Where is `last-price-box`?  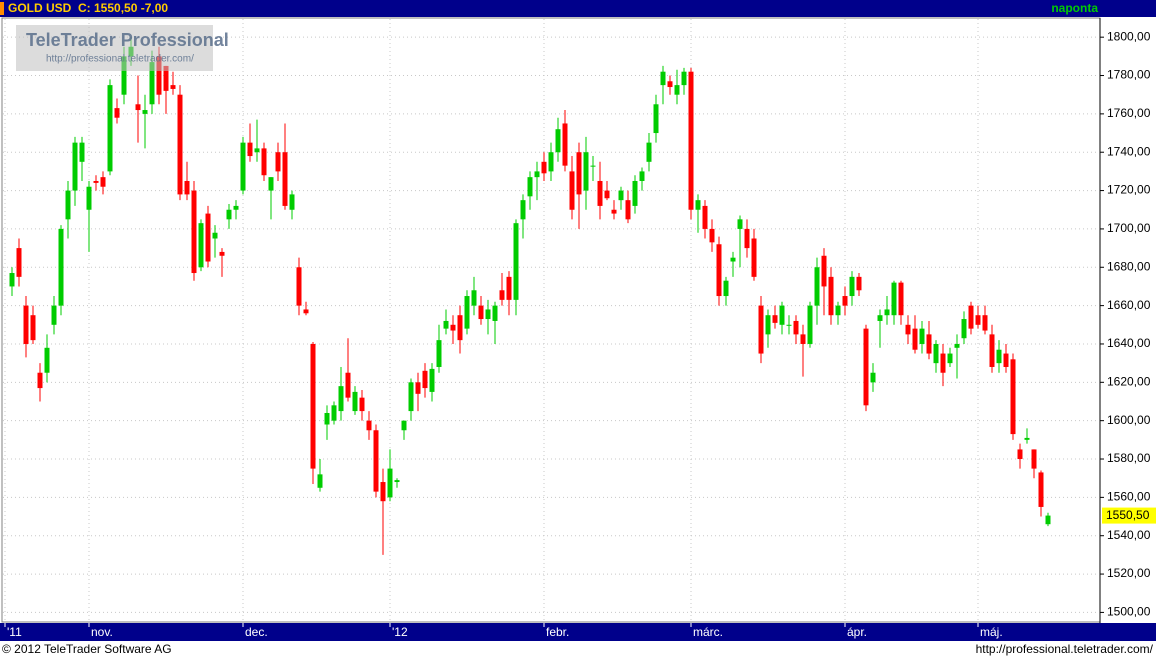 last-price-box is located at coordinates (1129, 515).